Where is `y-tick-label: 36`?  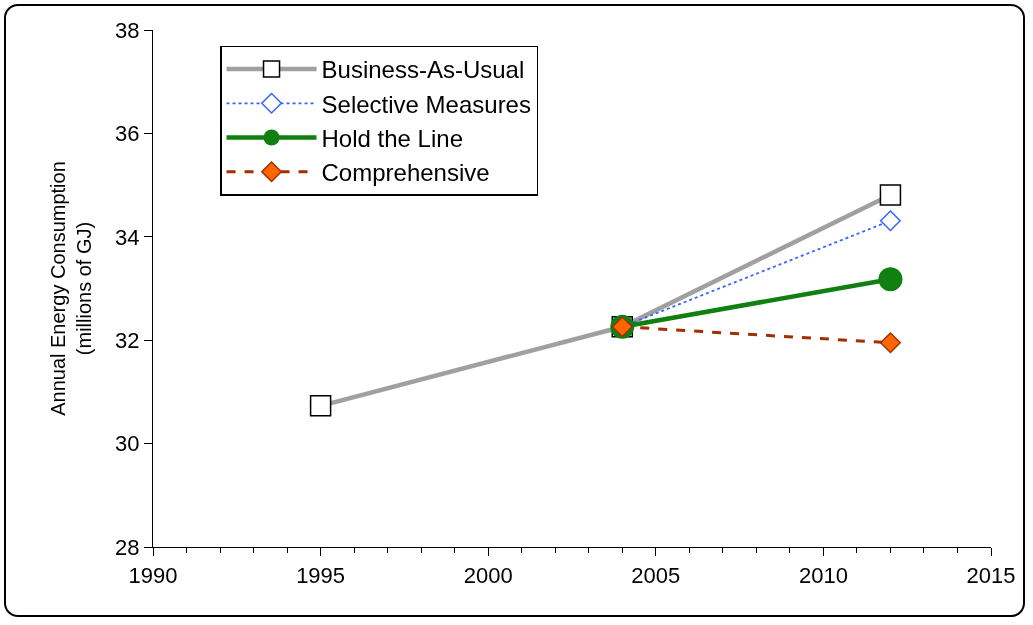
y-tick-label: 36 is located at coordinates (127, 134).